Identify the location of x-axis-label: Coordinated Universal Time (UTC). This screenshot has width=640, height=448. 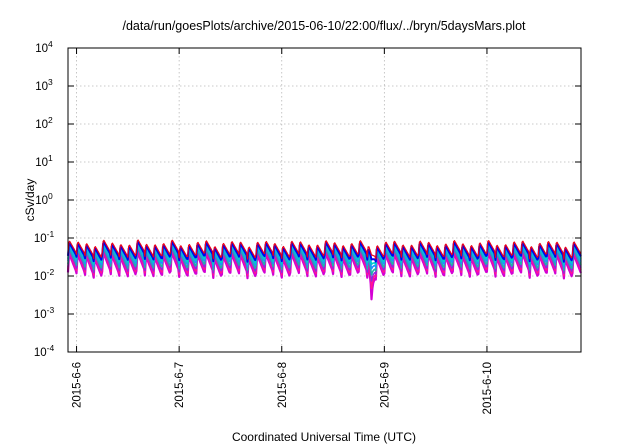
(324, 437).